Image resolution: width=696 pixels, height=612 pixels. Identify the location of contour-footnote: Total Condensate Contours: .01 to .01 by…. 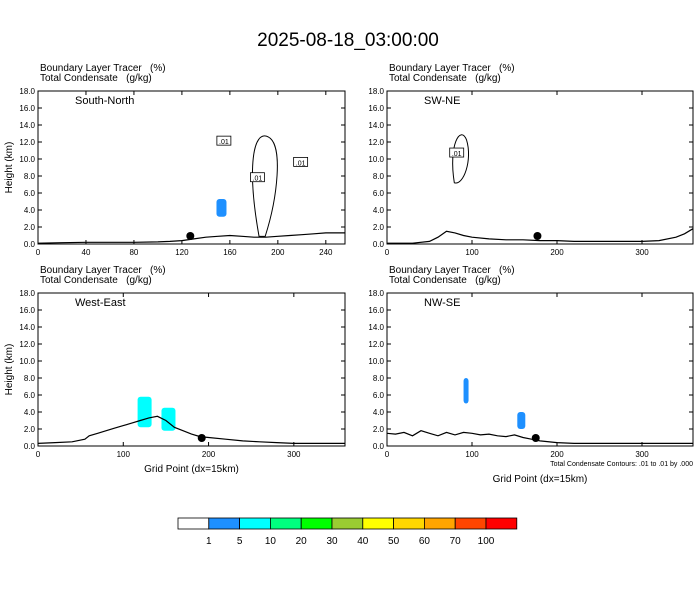
(621, 464).